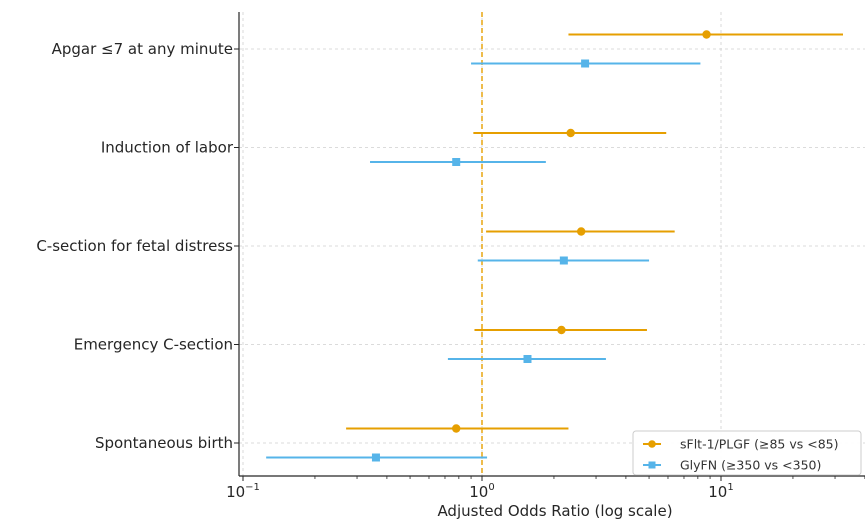  I want to click on category-label: C-section for fetal distress, so click(134, 246).